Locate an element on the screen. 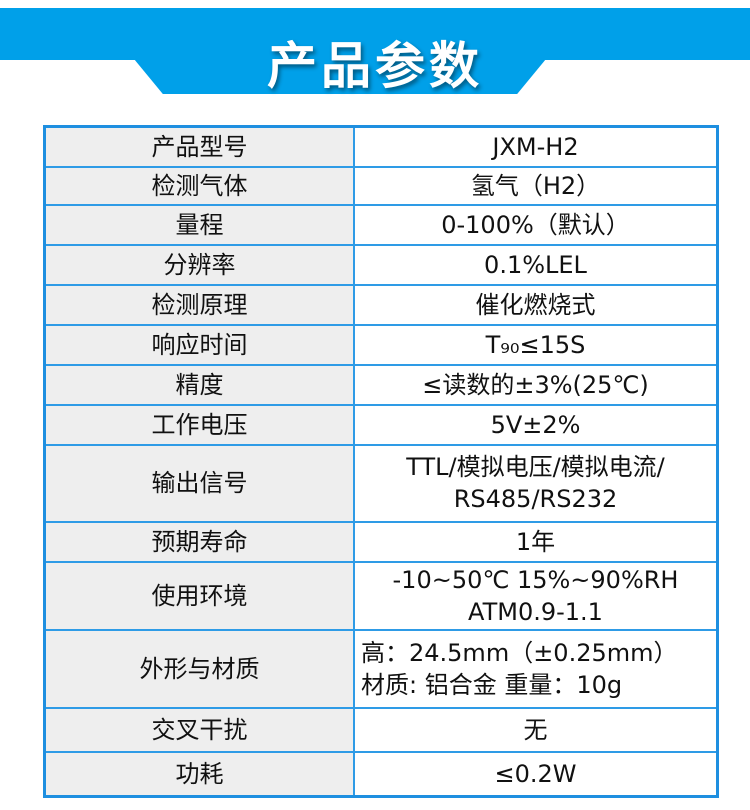 The width and height of the screenshot is (750, 810). spec-value-line: 氢气（H2） is located at coordinates (535, 185).